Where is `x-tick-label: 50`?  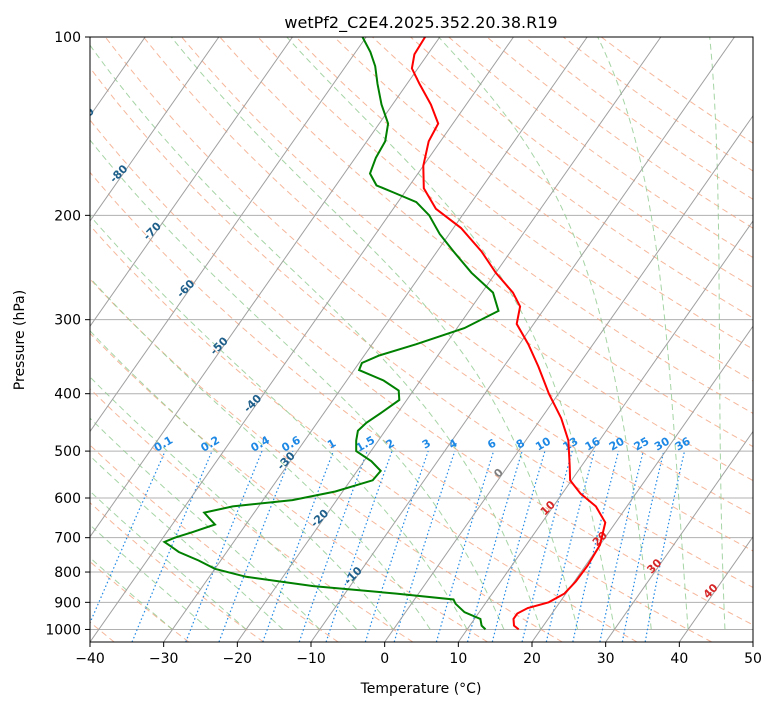 x-tick-label: 50 is located at coordinates (753, 659).